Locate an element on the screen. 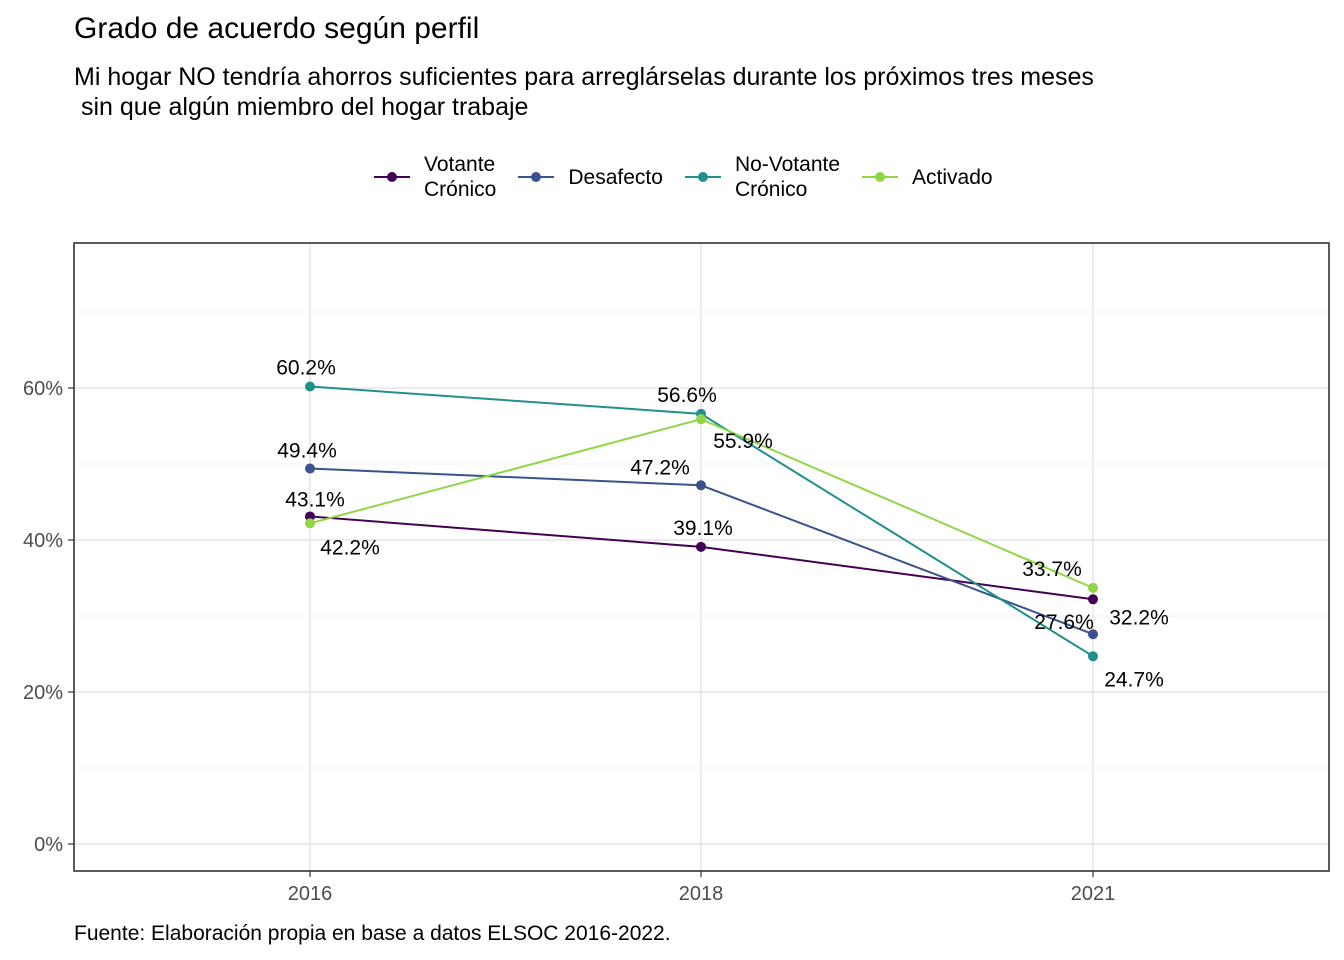 Image resolution: width=1344 pixels, height=960 pixels. data-label: 56.6% is located at coordinates (687, 395).